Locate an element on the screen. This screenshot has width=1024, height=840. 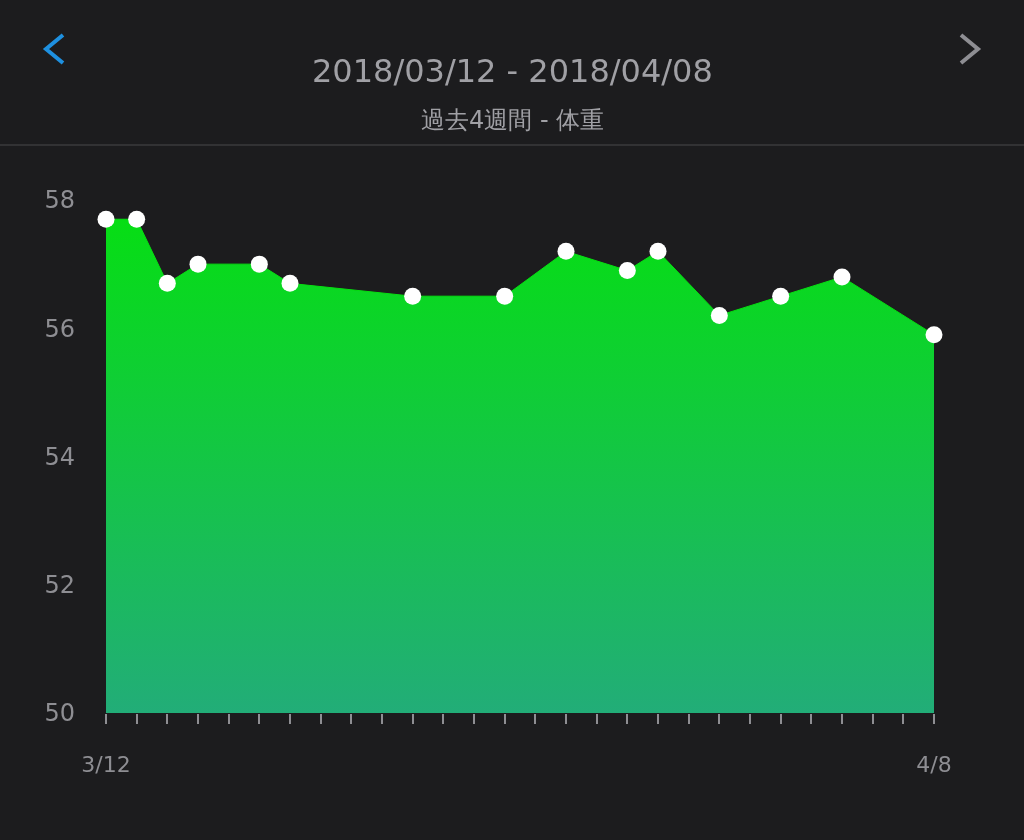
y-tick-label: 54 is located at coordinates (59, 456).